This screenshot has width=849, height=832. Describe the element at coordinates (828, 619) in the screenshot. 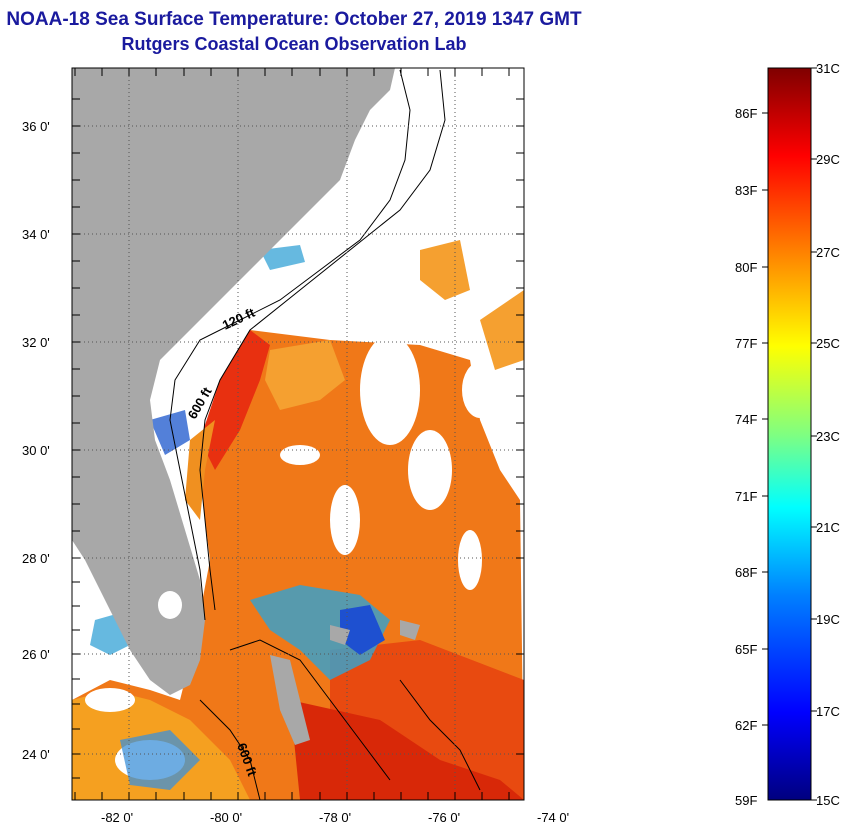

I see `celsius-label: 19C` at that location.